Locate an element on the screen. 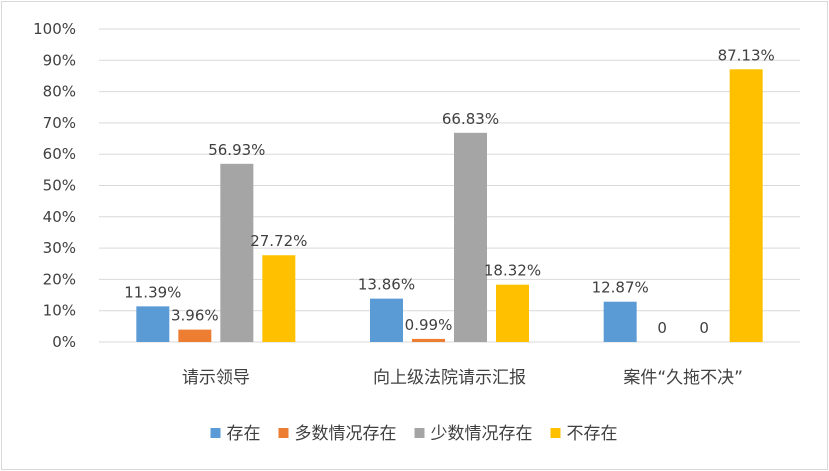  legend: 存在 多数情况存在 少数情况存在 不存在 is located at coordinates (414, 434).